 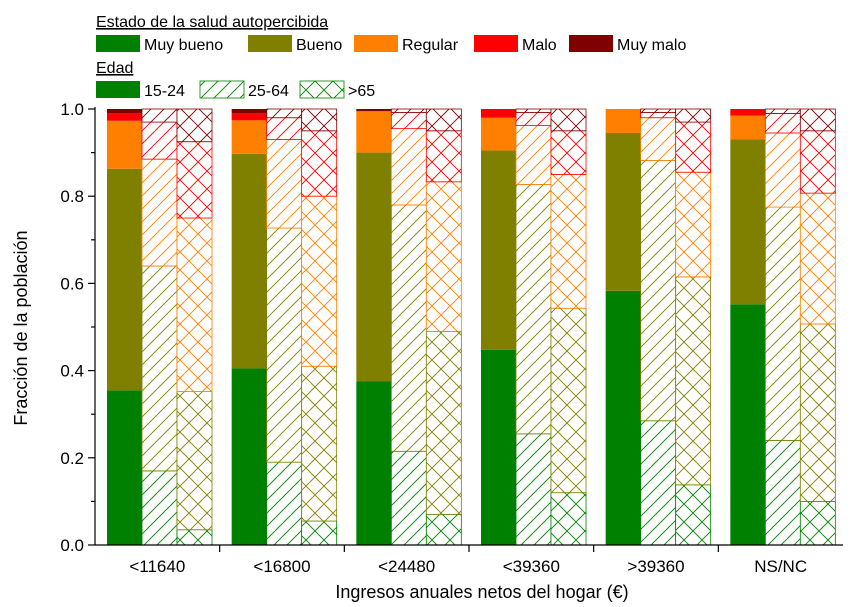 I want to click on legend-label: Bueno, so click(x=319, y=45).